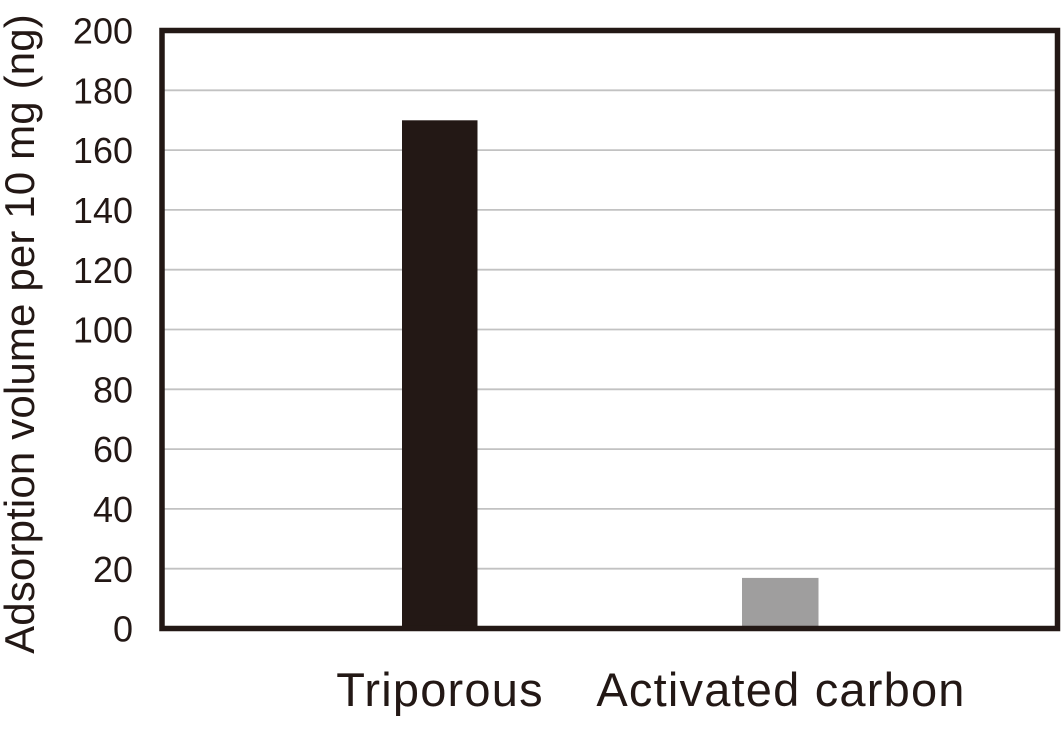 The image size is (1064, 741). Describe the element at coordinates (113, 449) in the screenshot. I see `svg-text: 60` at that location.